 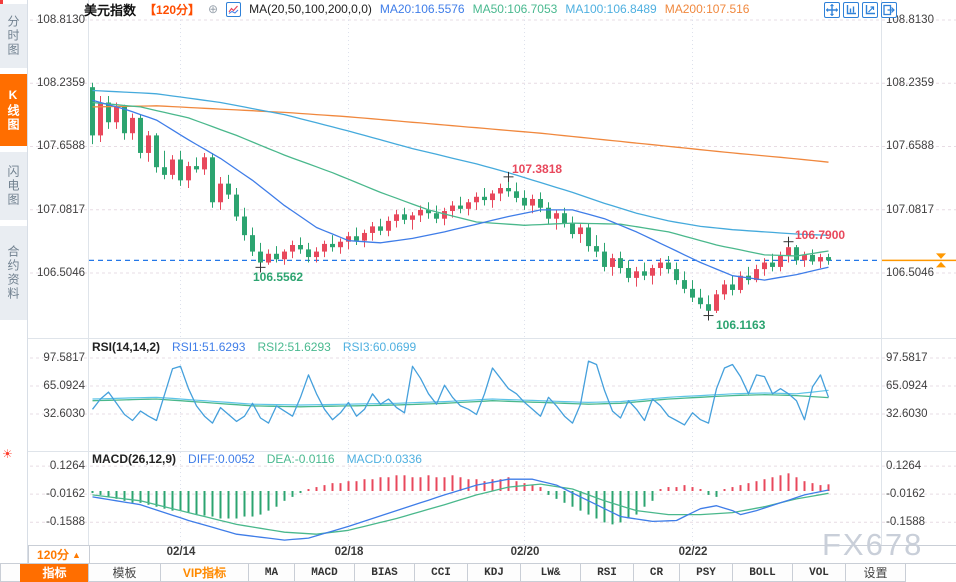 I want to click on ma-params-label: MA(20,50,100,200,0,0), so click(x=310, y=9).